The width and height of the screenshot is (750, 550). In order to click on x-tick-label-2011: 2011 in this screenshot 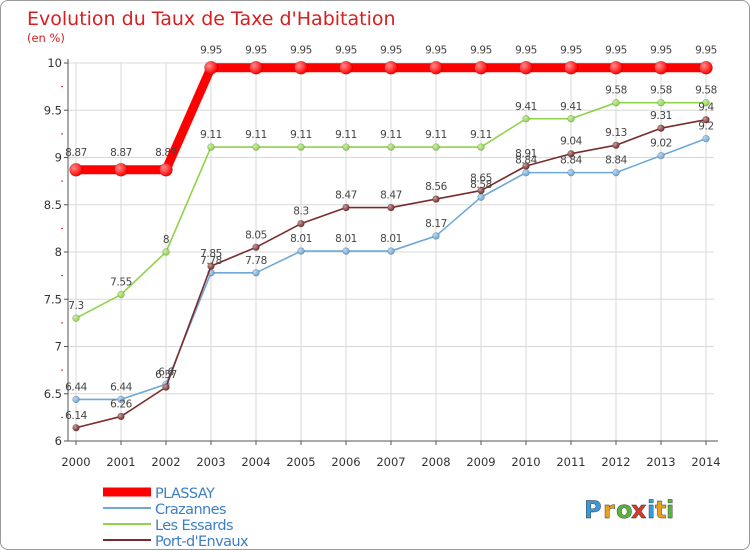, I will do `click(570, 462)`.